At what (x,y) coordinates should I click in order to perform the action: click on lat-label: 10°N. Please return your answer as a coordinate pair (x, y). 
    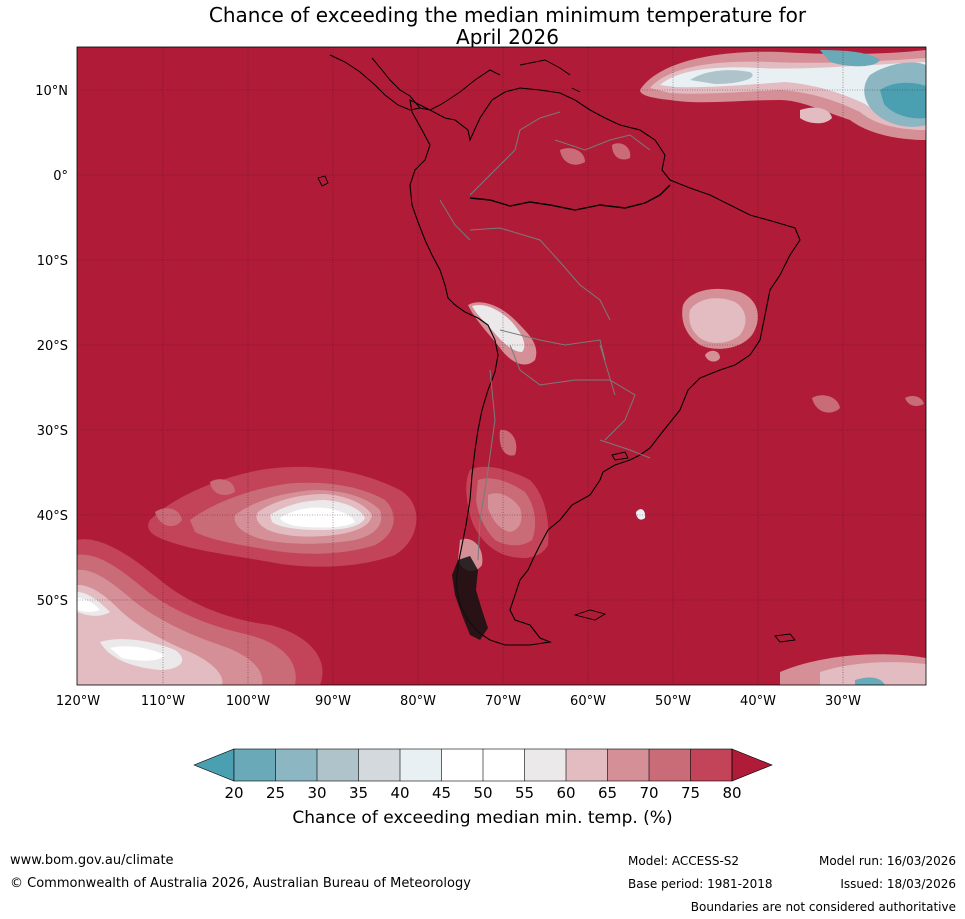
    Looking at the image, I should click on (51, 91).